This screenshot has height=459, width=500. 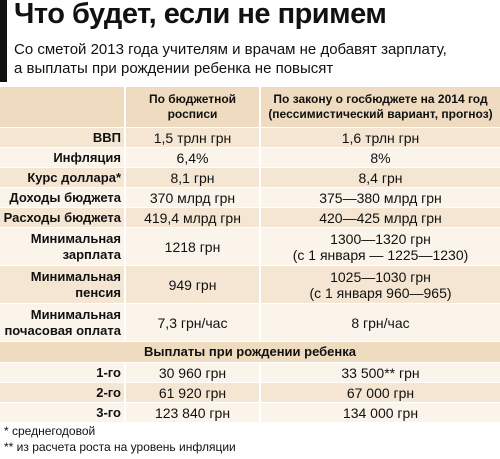 I want to click on value-cell: 67 000 грн, so click(x=379, y=392).